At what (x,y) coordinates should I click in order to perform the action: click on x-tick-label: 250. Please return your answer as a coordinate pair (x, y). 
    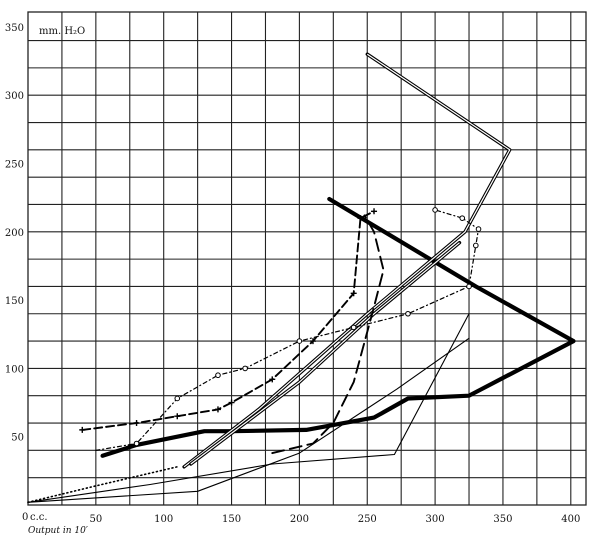
    Looking at the image, I should click on (367, 519).